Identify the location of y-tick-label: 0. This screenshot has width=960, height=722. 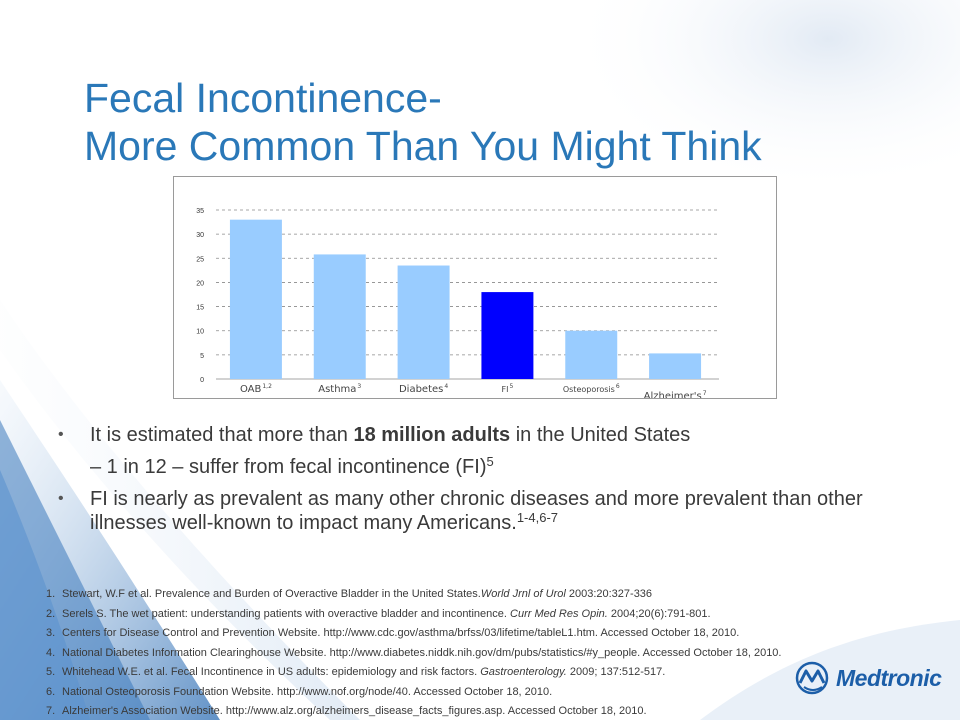
(202, 380).